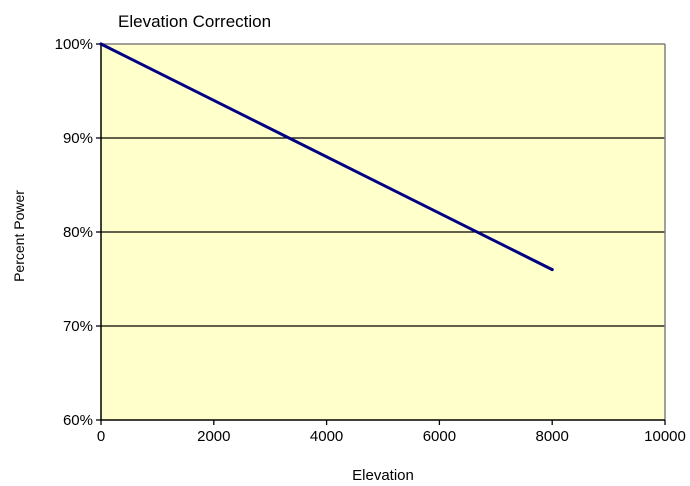  What do you see at coordinates (552, 436) in the screenshot?
I see `x-tick-label-4: 8000` at bounding box center [552, 436].